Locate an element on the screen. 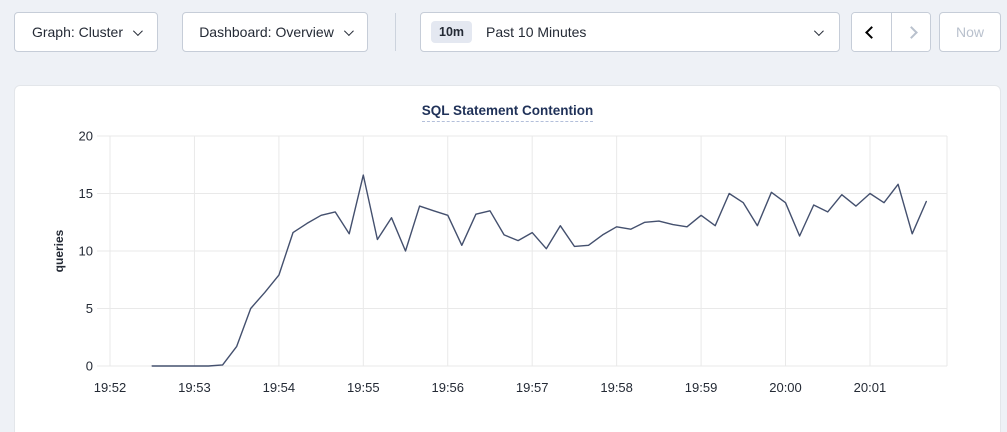  y-axis-label: queries is located at coordinates (59, 250).